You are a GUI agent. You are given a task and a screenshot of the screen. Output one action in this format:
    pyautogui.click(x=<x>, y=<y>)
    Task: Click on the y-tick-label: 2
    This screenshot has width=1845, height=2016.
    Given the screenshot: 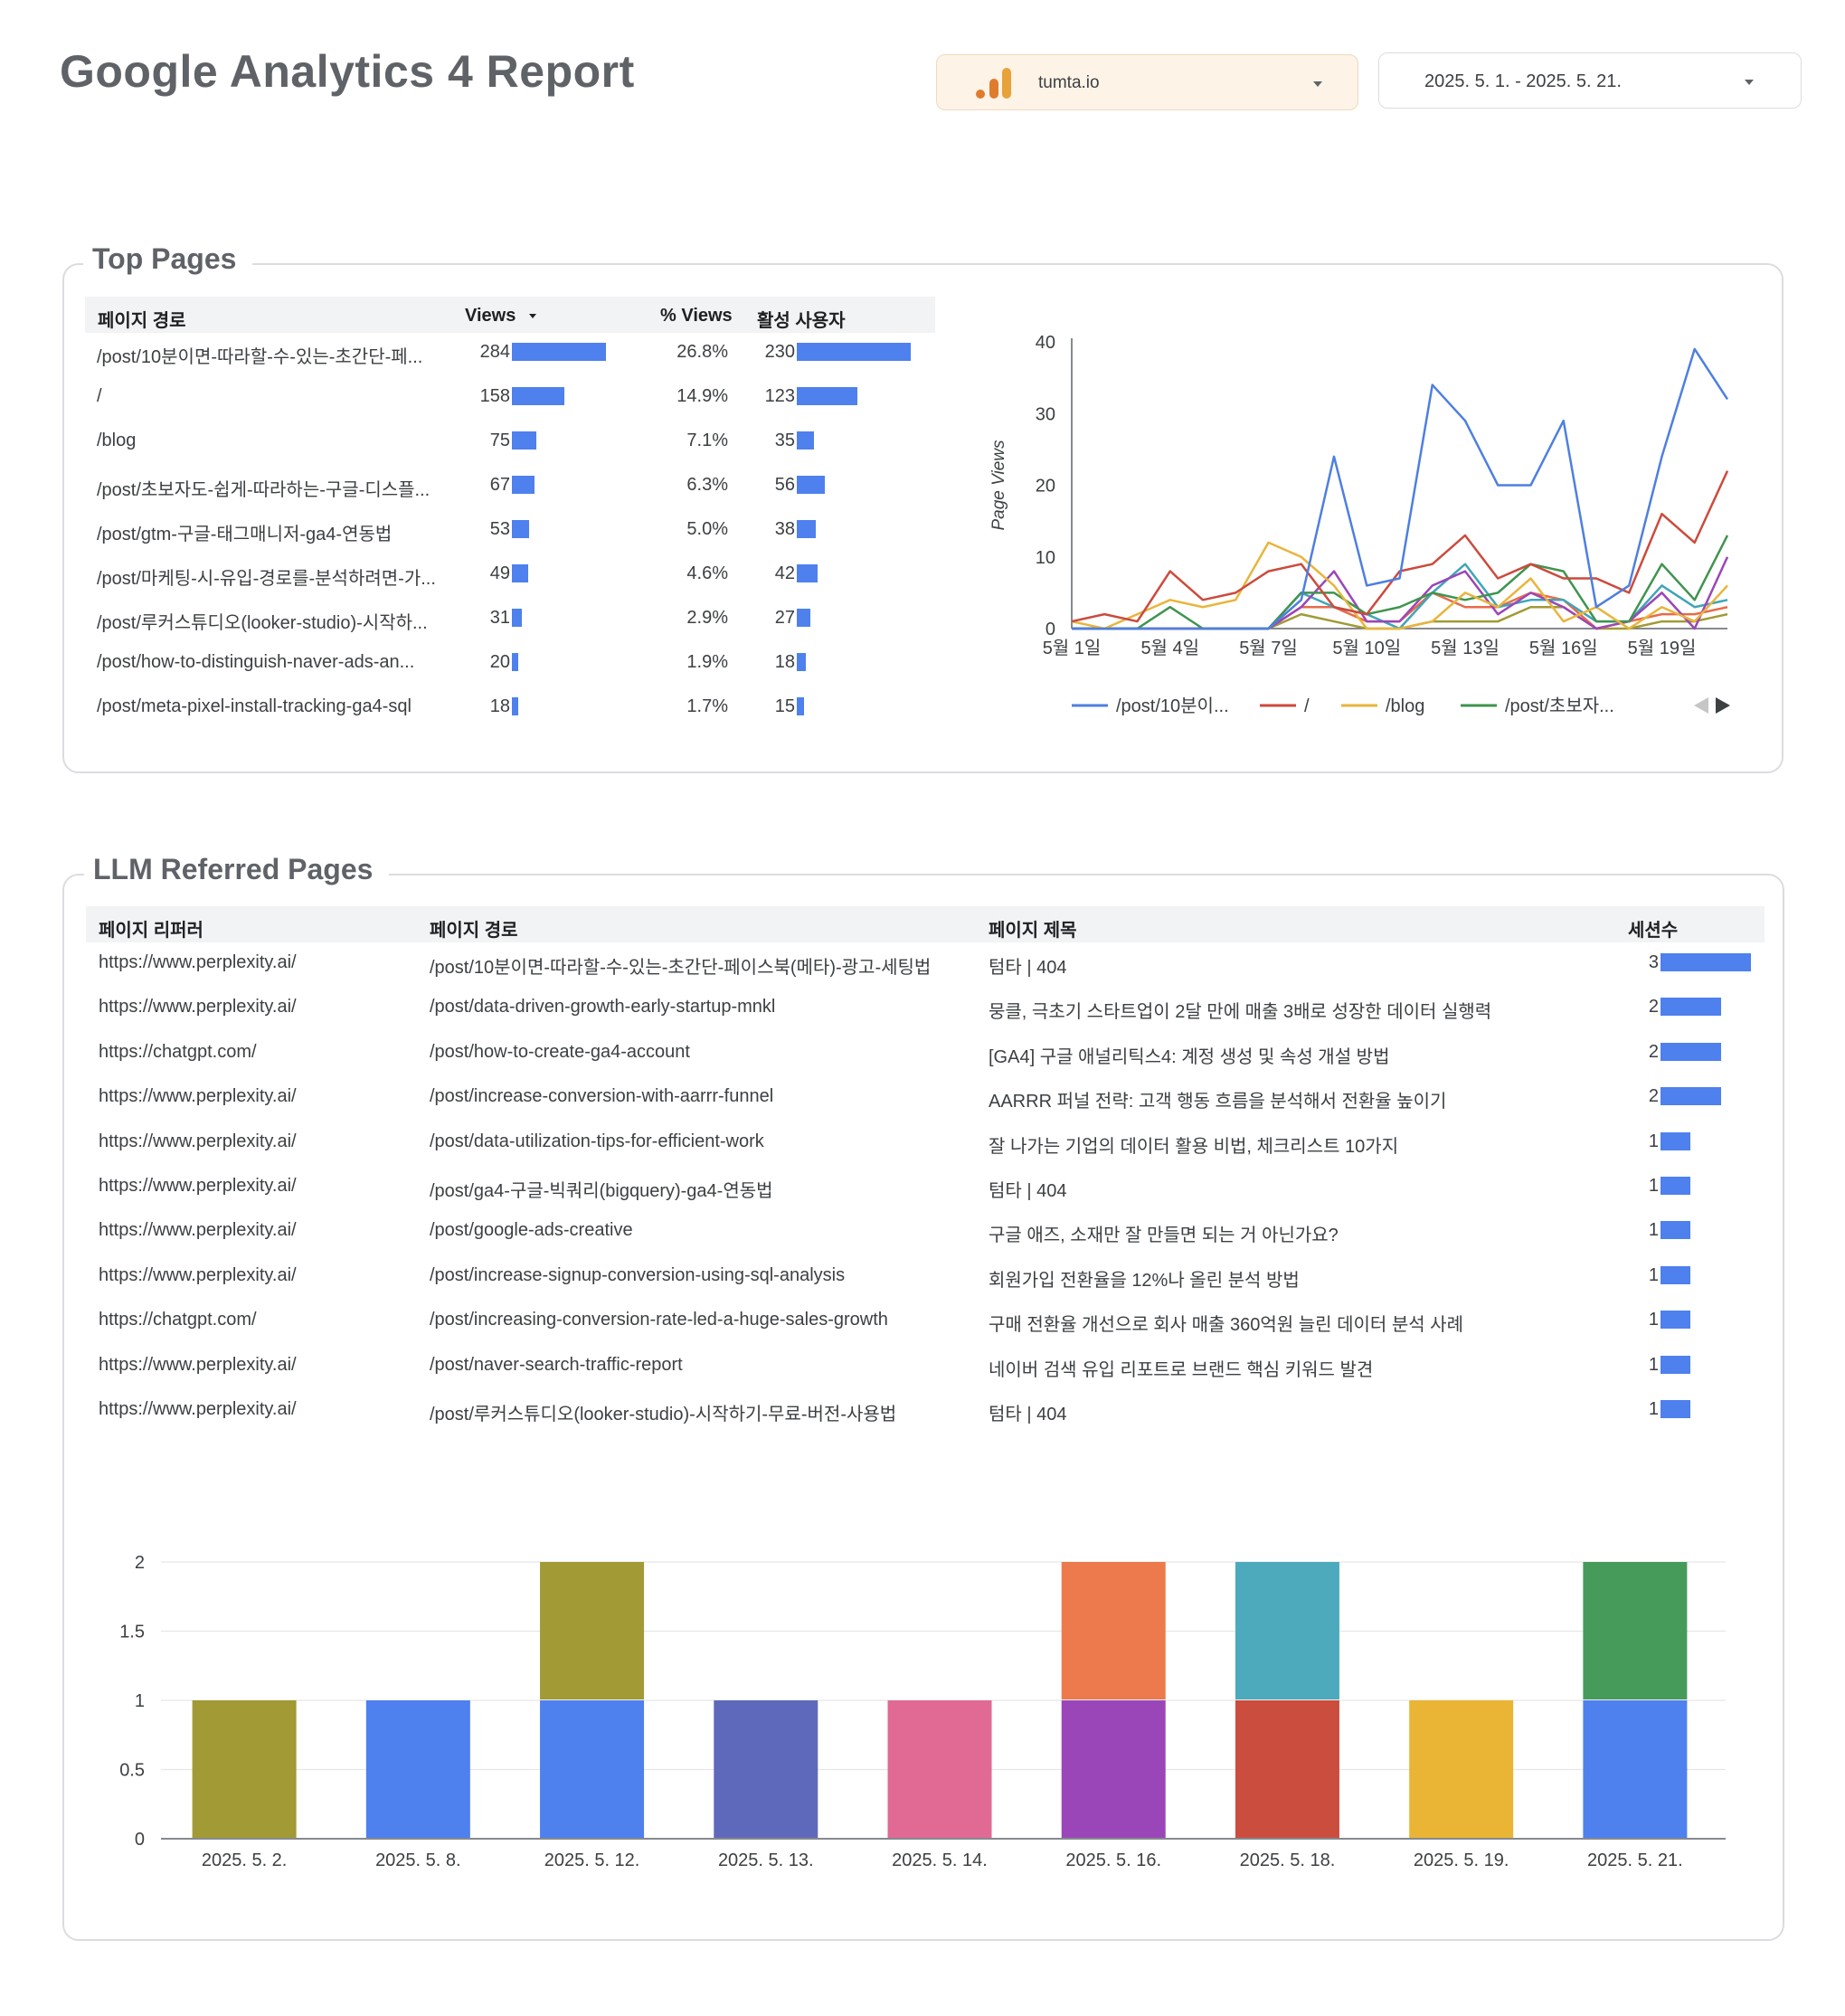 What is the action you would take?
    pyautogui.click(x=140, y=1563)
    